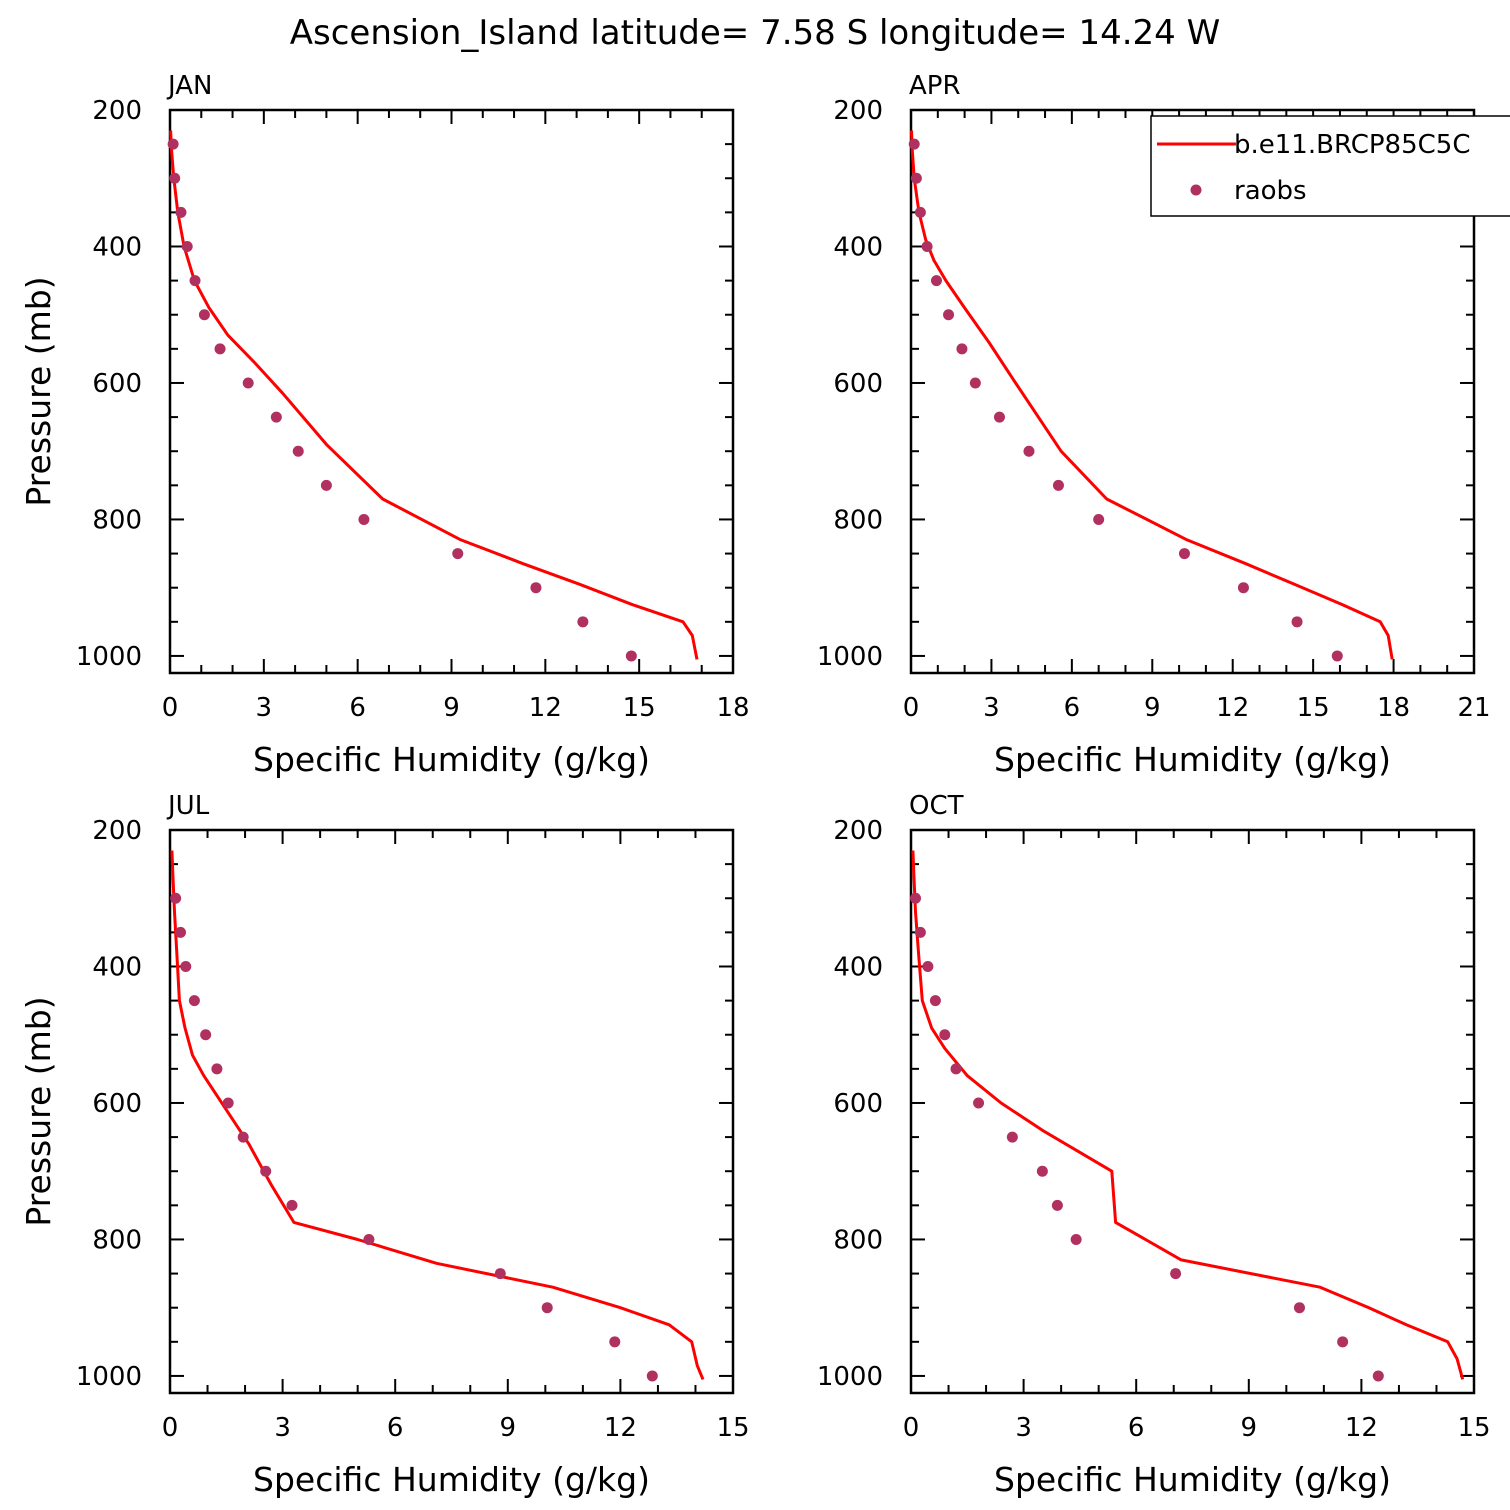  I want to click on legend-label-raobs: raobs, so click(1270, 191).